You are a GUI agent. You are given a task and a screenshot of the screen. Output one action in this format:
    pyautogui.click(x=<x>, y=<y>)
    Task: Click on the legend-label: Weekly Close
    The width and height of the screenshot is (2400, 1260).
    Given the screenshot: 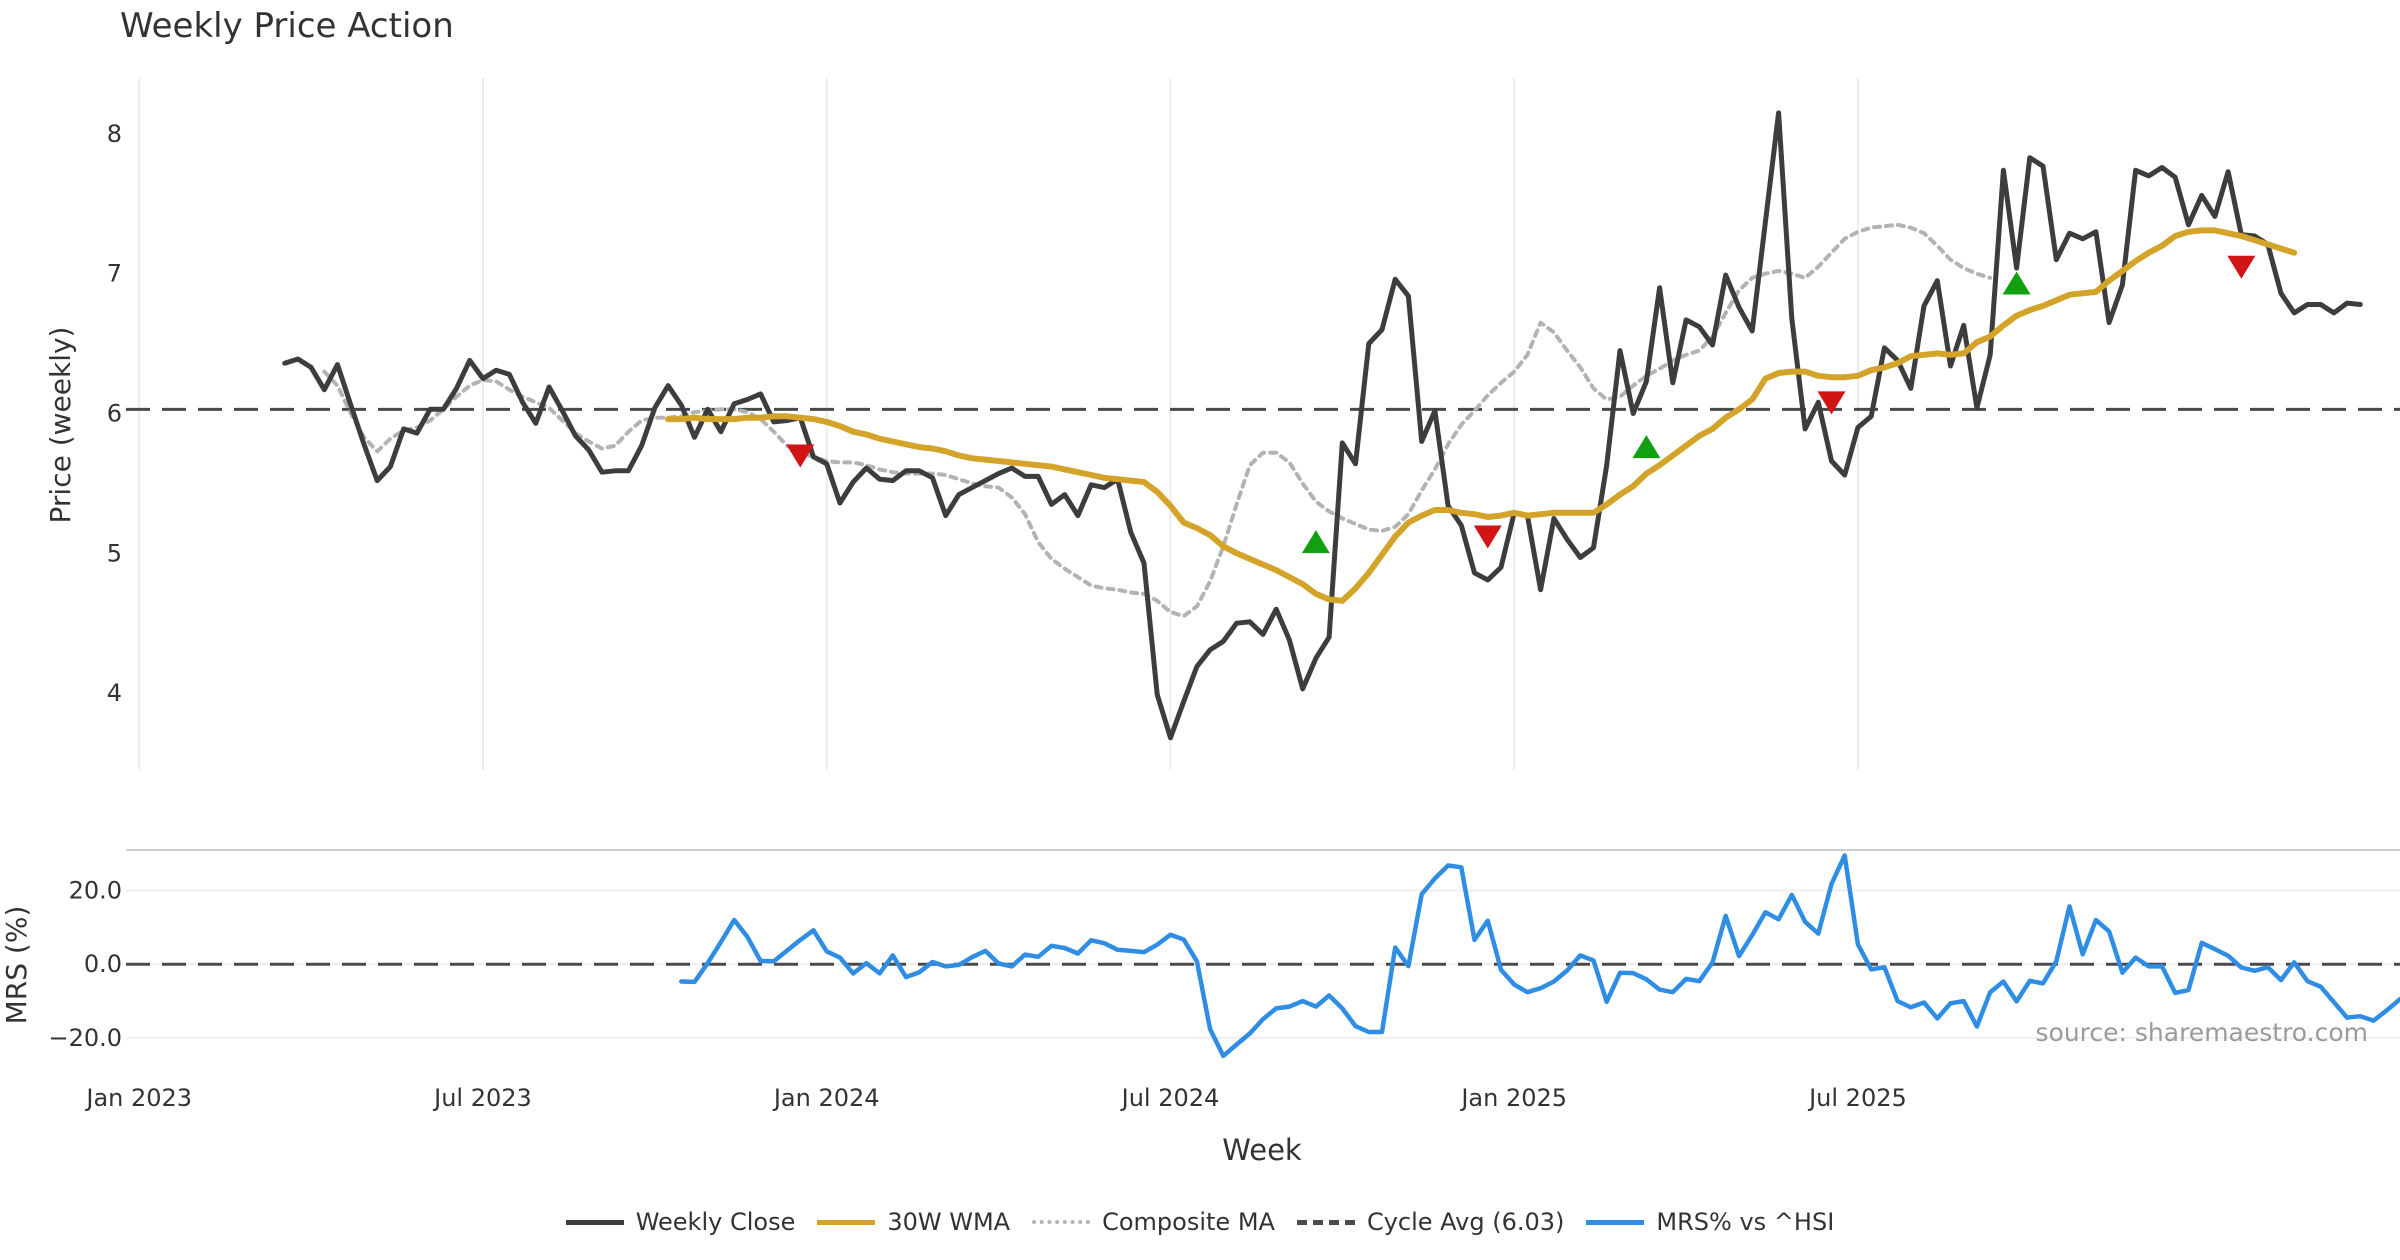 What is the action you would take?
    pyautogui.click(x=715, y=1222)
    